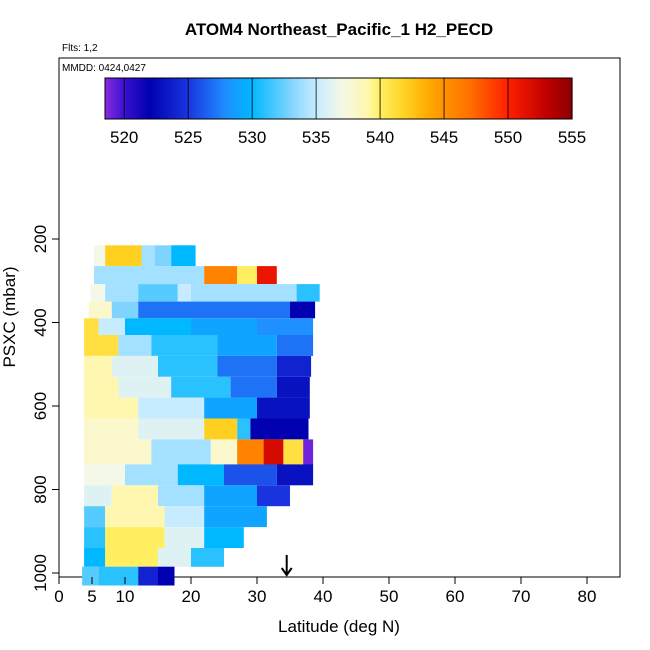 This screenshot has width=650, height=650. Describe the element at coordinates (40, 573) in the screenshot. I see `y-tick-label: 1000` at that location.